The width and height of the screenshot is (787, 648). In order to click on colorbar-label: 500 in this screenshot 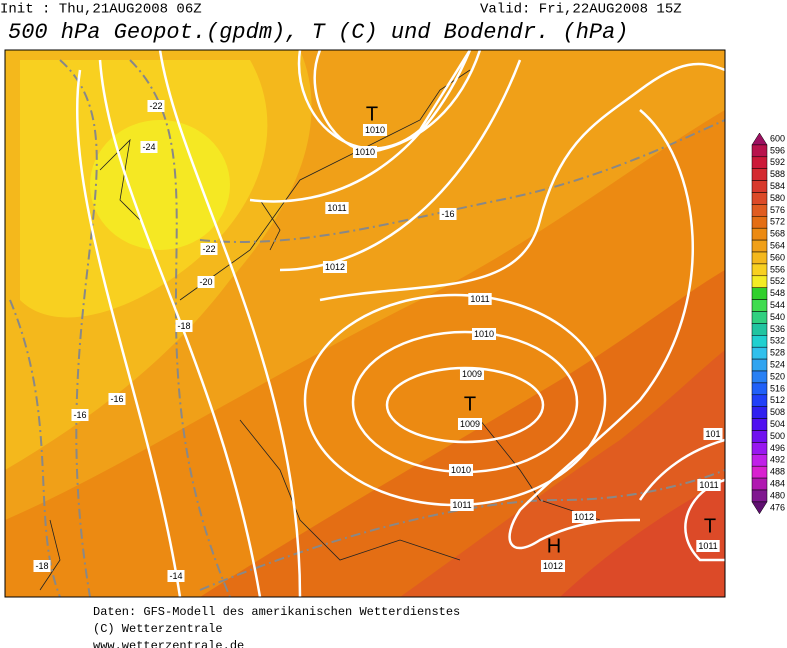, I will do `click(777, 436)`.